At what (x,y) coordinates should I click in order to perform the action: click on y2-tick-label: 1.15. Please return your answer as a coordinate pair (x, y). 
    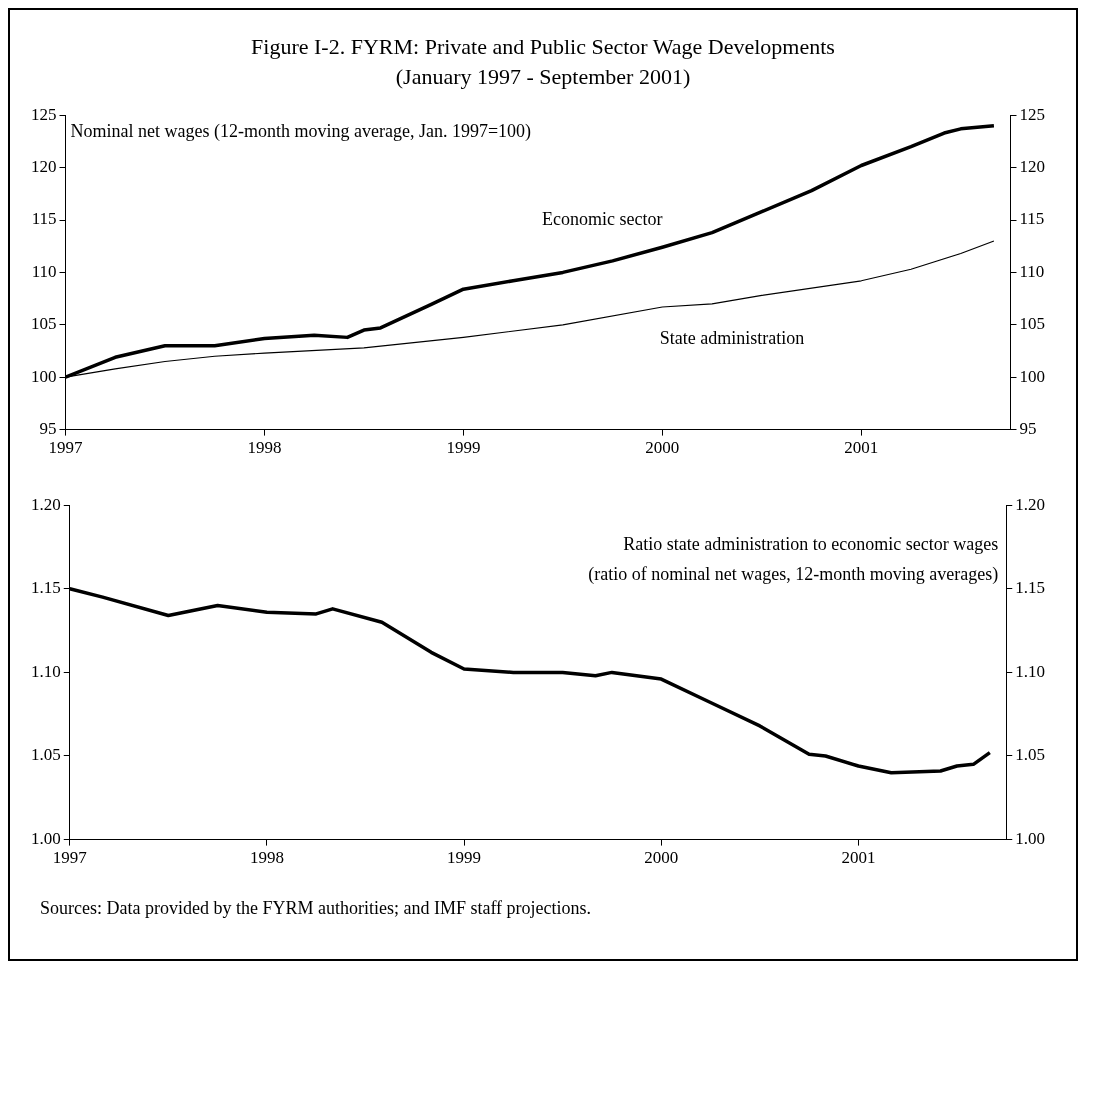
    Looking at the image, I should click on (1030, 588).